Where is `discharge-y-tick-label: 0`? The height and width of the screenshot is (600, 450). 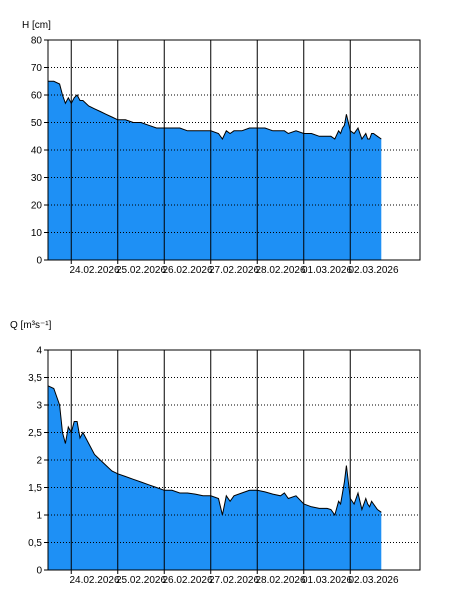
discharge-y-tick-label: 0 is located at coordinates (39, 571).